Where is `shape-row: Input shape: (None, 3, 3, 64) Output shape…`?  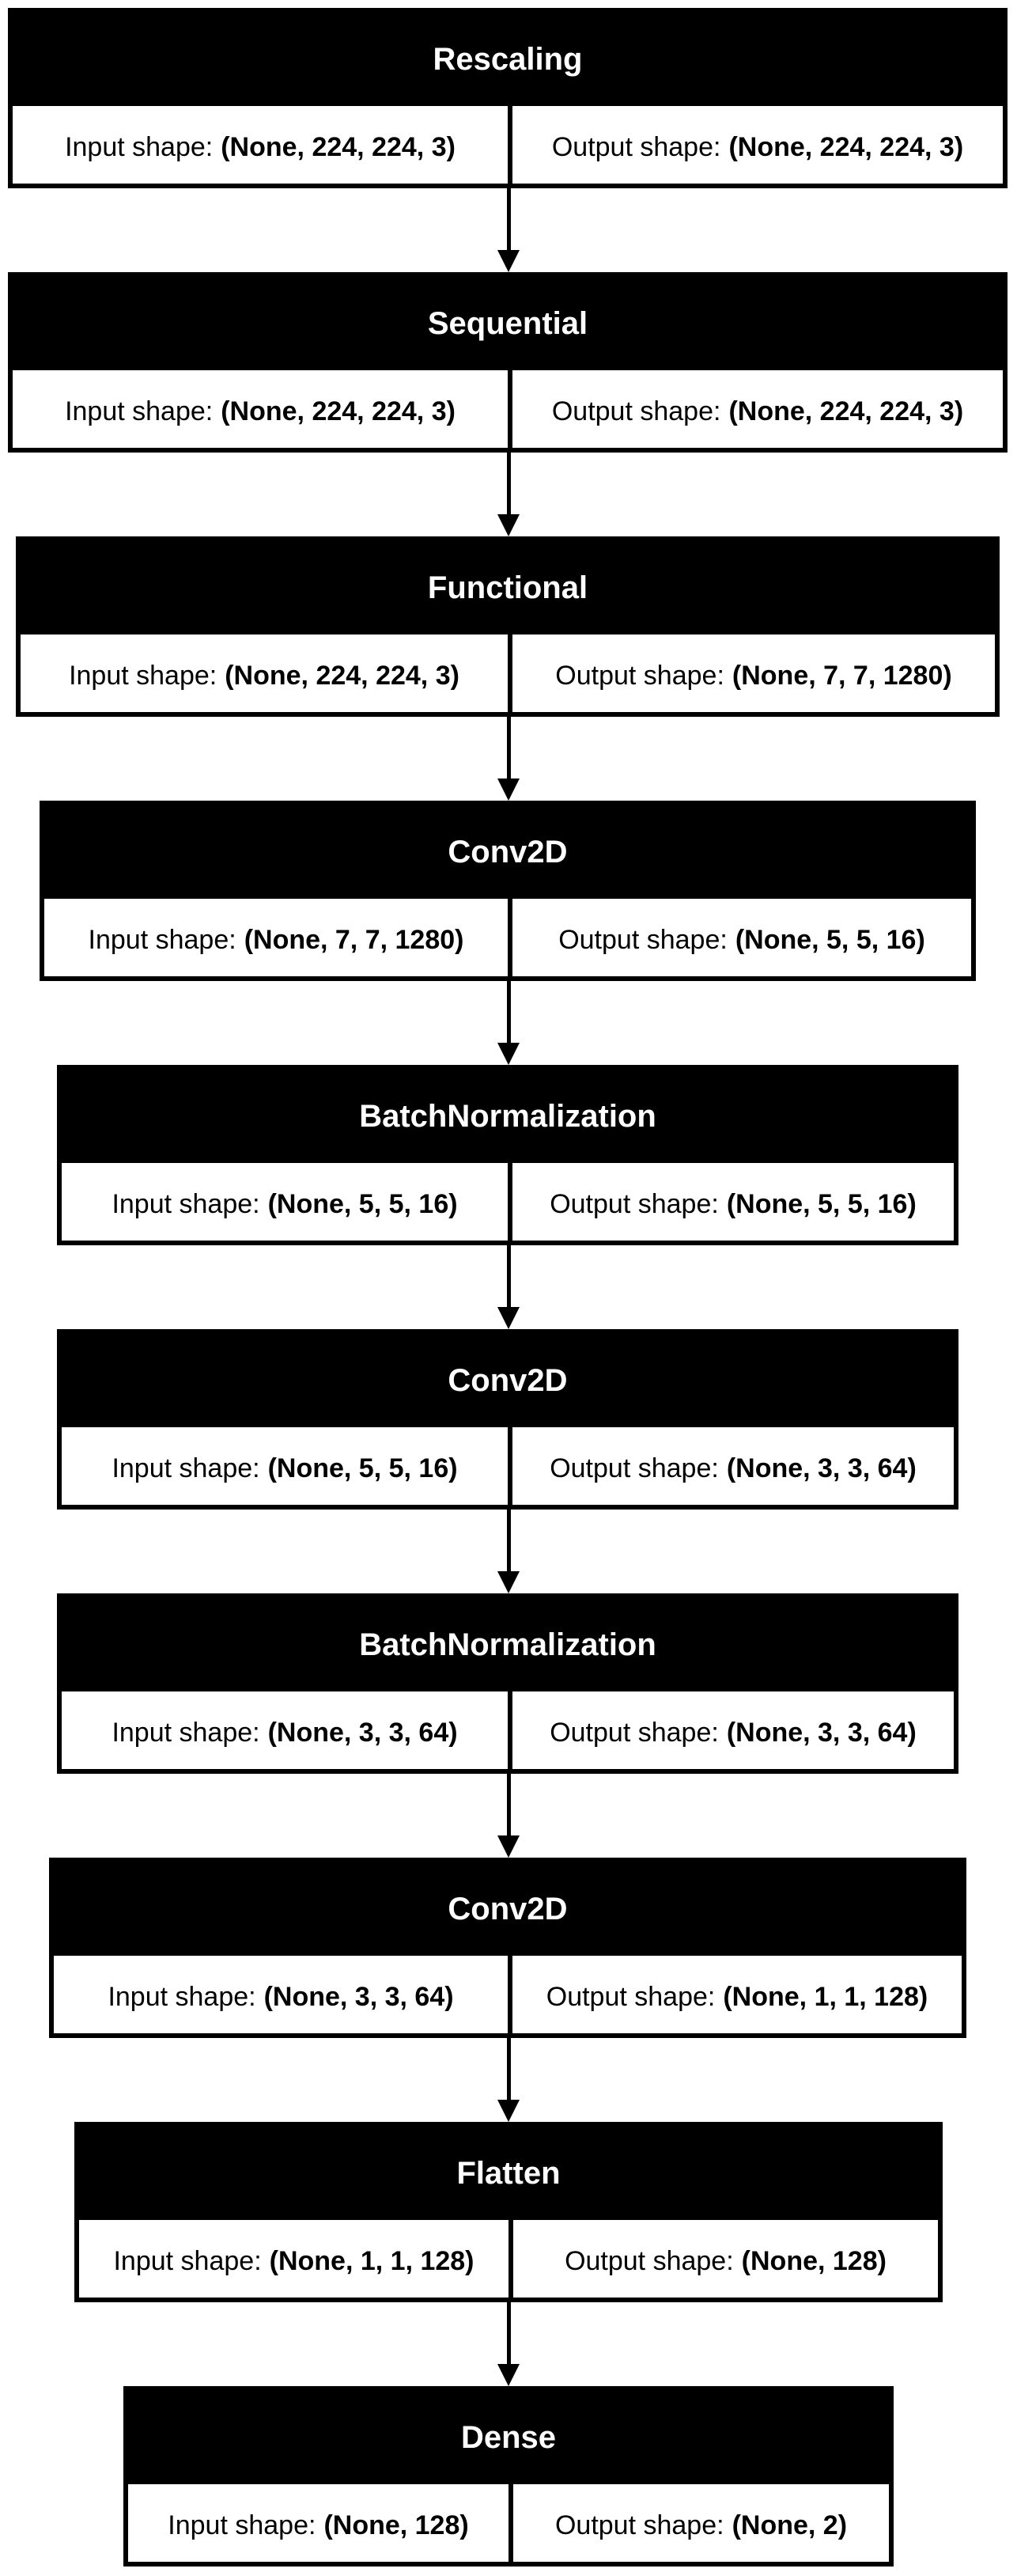 shape-row: Input shape: (None, 3, 3, 64) Output shape… is located at coordinates (508, 1997).